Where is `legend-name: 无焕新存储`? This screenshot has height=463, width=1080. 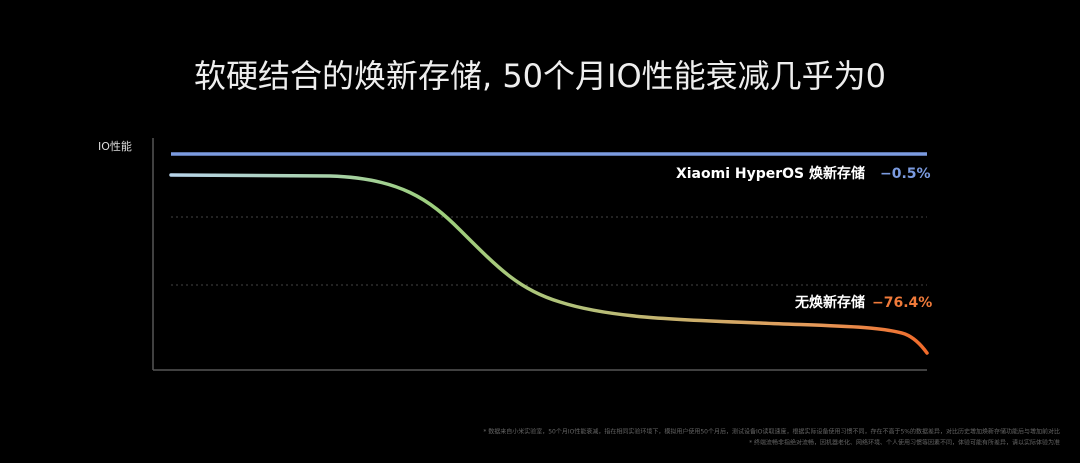 legend-name: 无焕新存储 is located at coordinates (829, 302).